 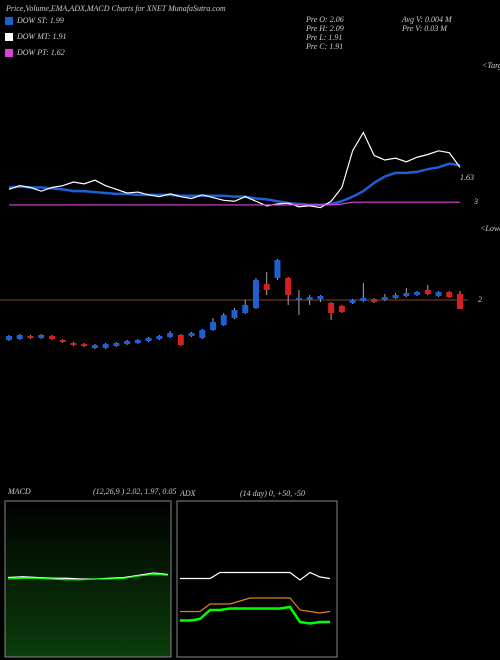 I want to click on legend-entry: DOW MT: 1.91, so click(x=41, y=36).